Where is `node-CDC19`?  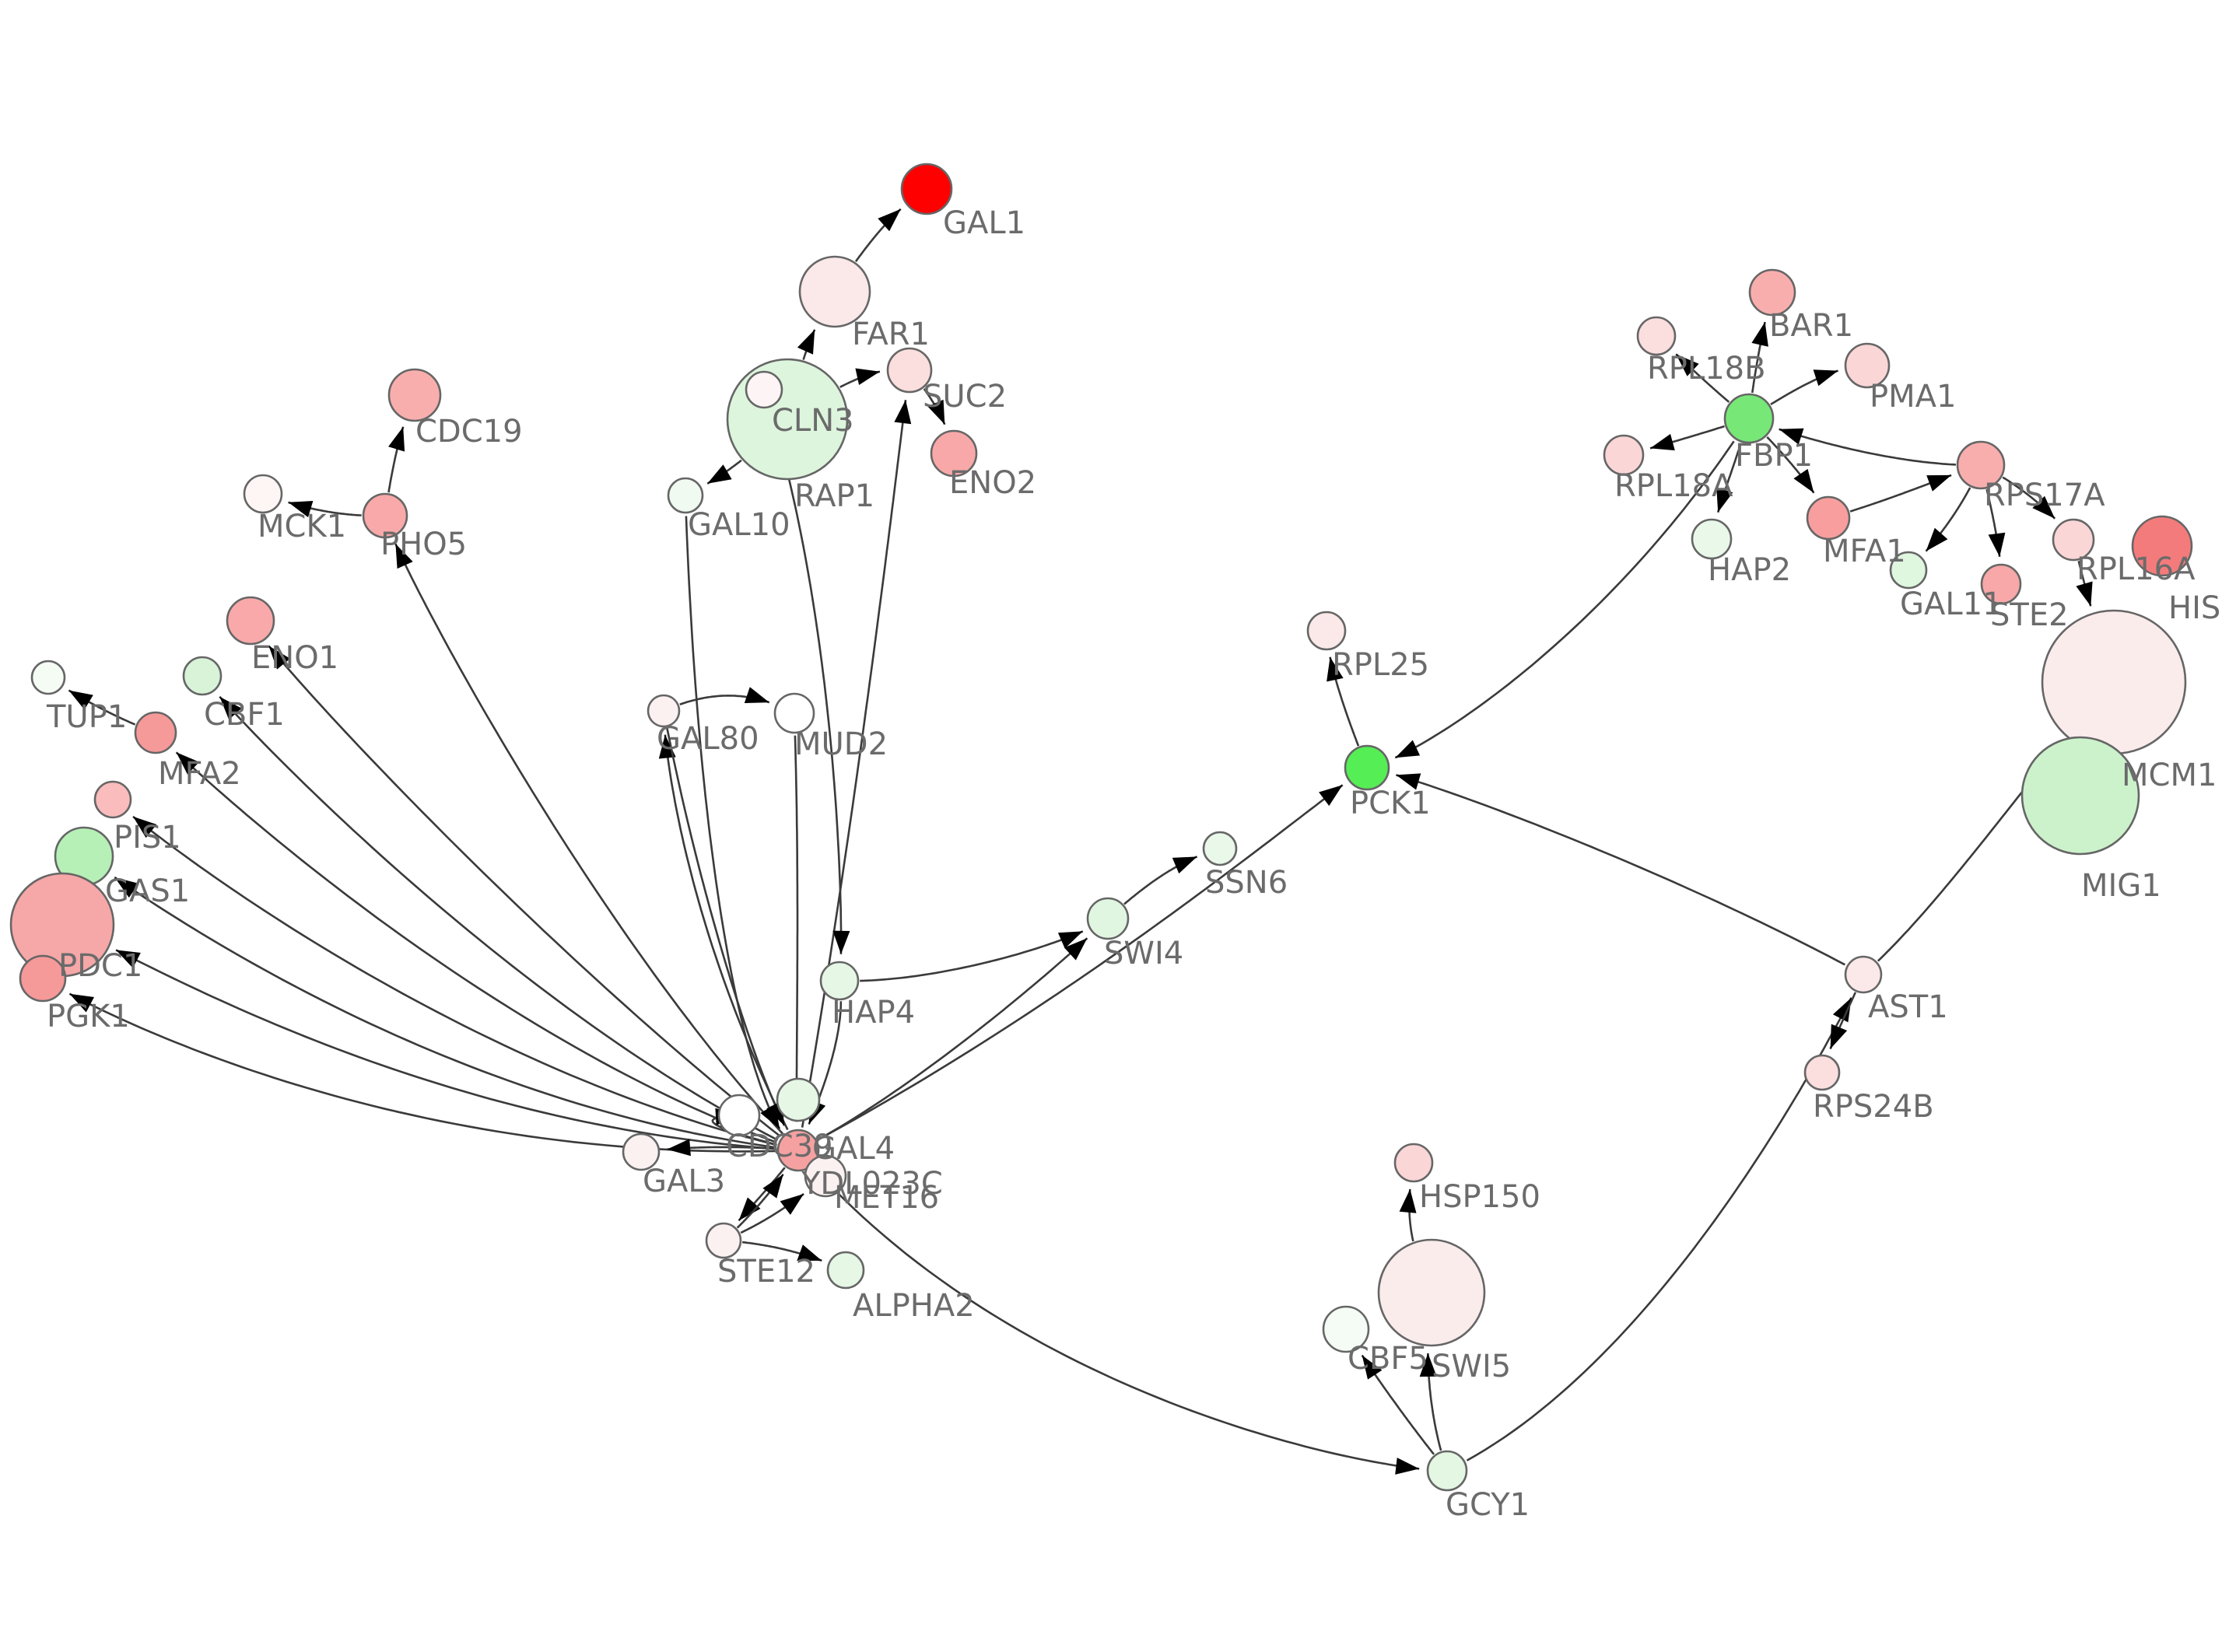
node-CDC19 is located at coordinates (414, 395).